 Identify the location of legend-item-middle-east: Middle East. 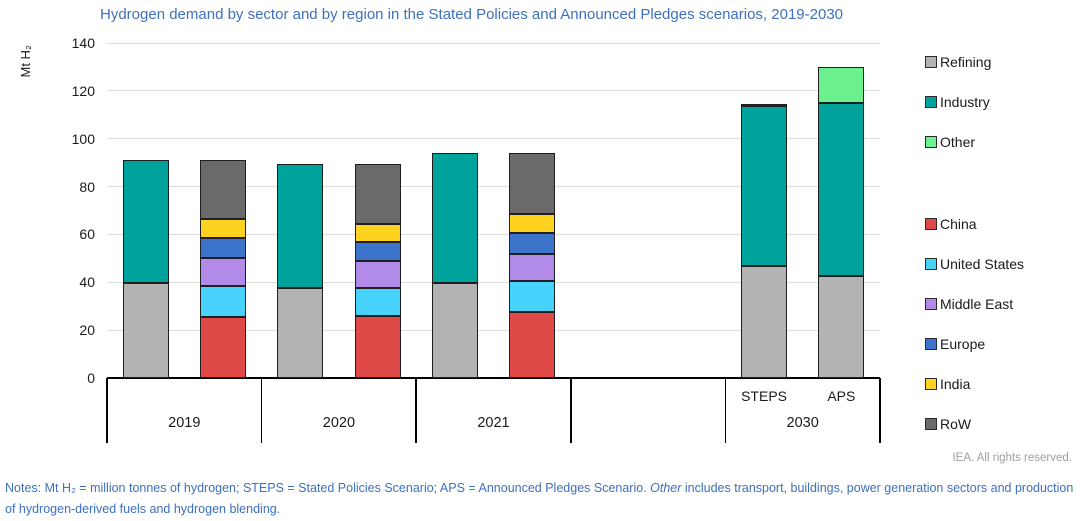
(974, 304).